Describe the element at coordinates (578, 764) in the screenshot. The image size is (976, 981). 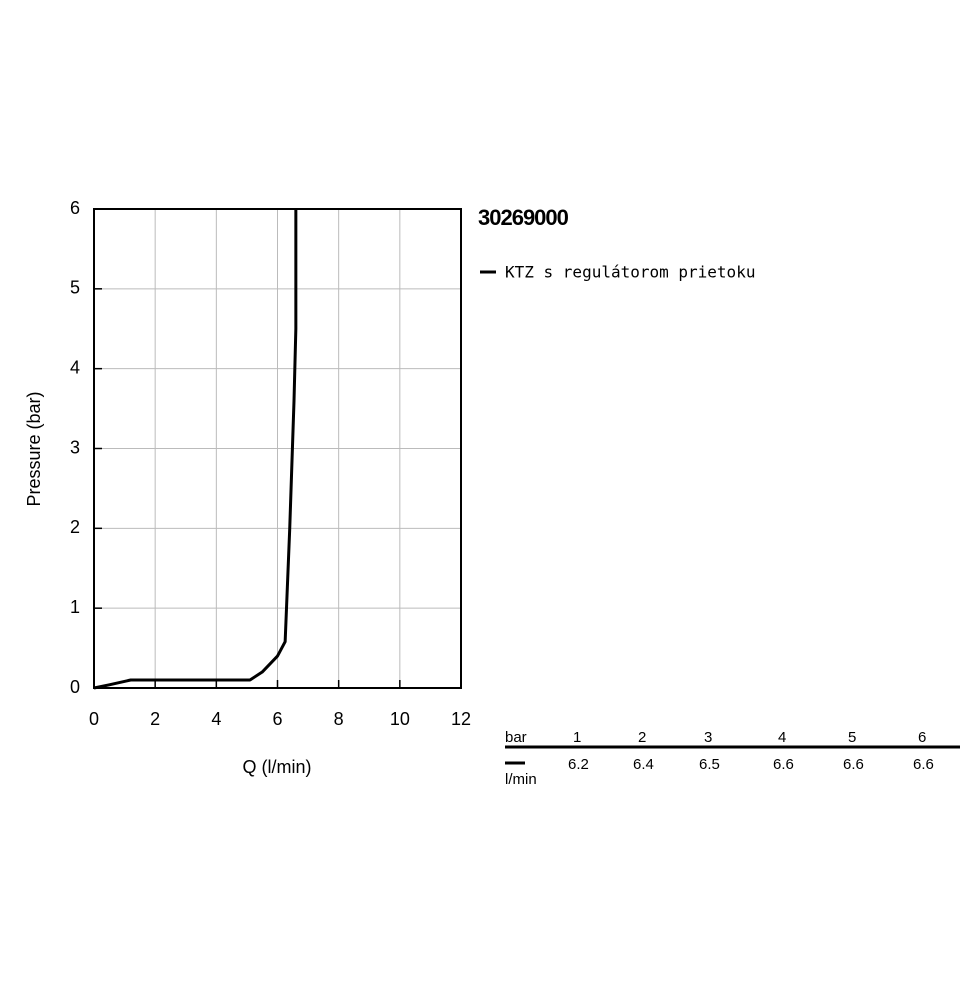
I see `table-value: 6.2` at that location.